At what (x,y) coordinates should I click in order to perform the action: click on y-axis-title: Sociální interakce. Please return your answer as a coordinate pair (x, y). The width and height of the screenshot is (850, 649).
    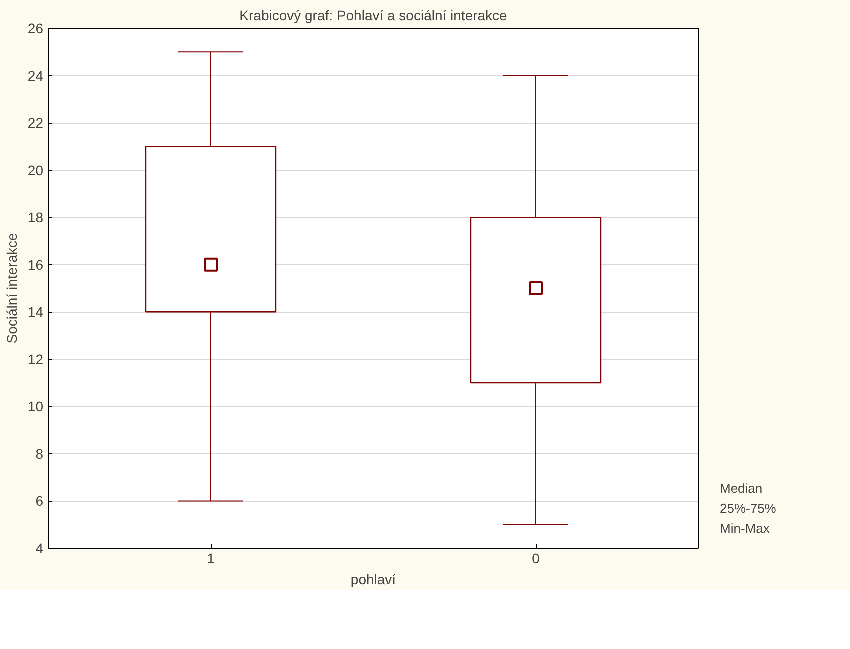
    Looking at the image, I should click on (12, 288).